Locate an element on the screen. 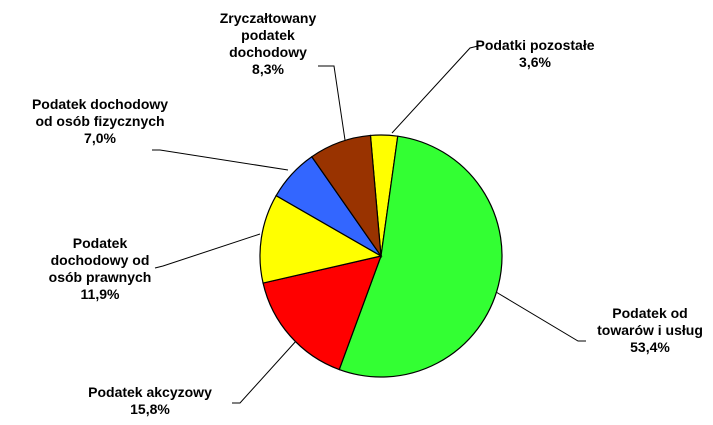  value-label: 3,6% is located at coordinates (535, 62).